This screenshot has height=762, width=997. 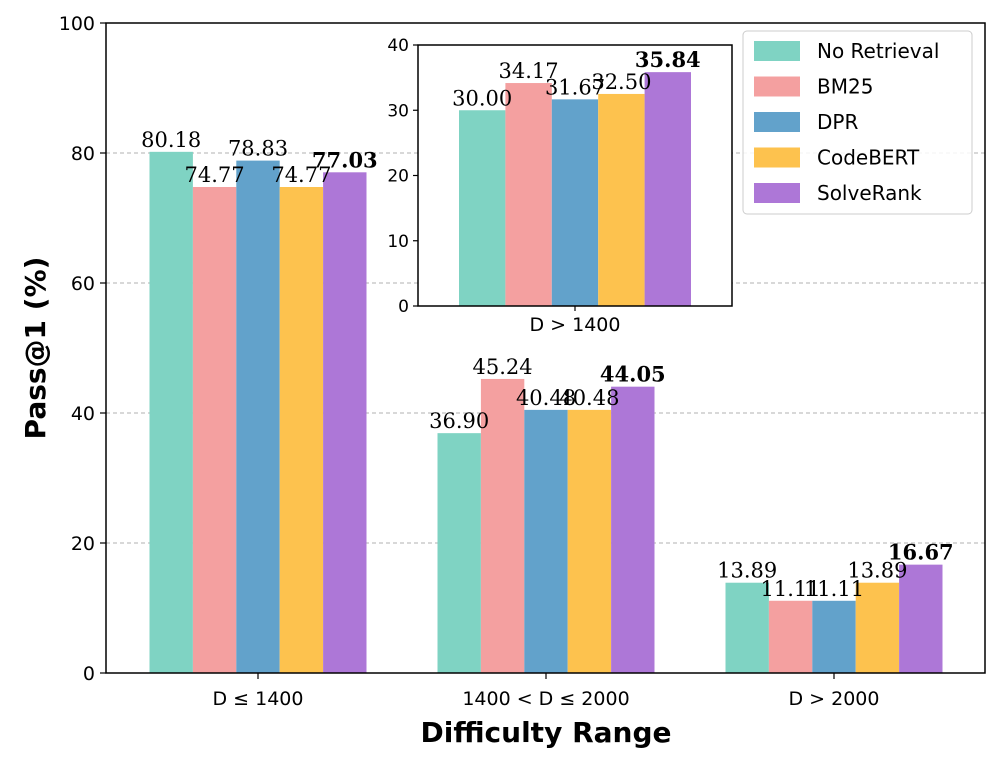 What do you see at coordinates (868, 158) in the screenshot?
I see `legend-label: CodeBERT` at bounding box center [868, 158].